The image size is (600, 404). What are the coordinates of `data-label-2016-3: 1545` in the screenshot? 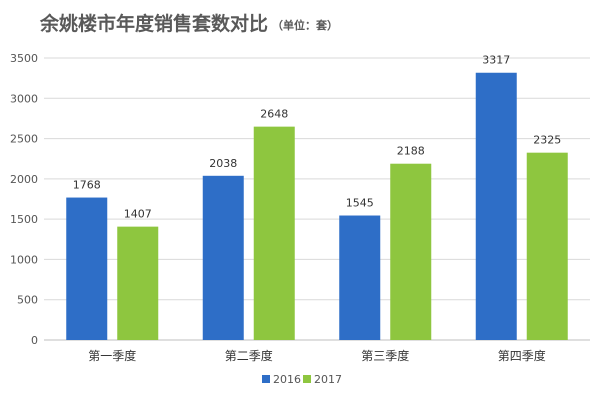 It's located at (360, 203).